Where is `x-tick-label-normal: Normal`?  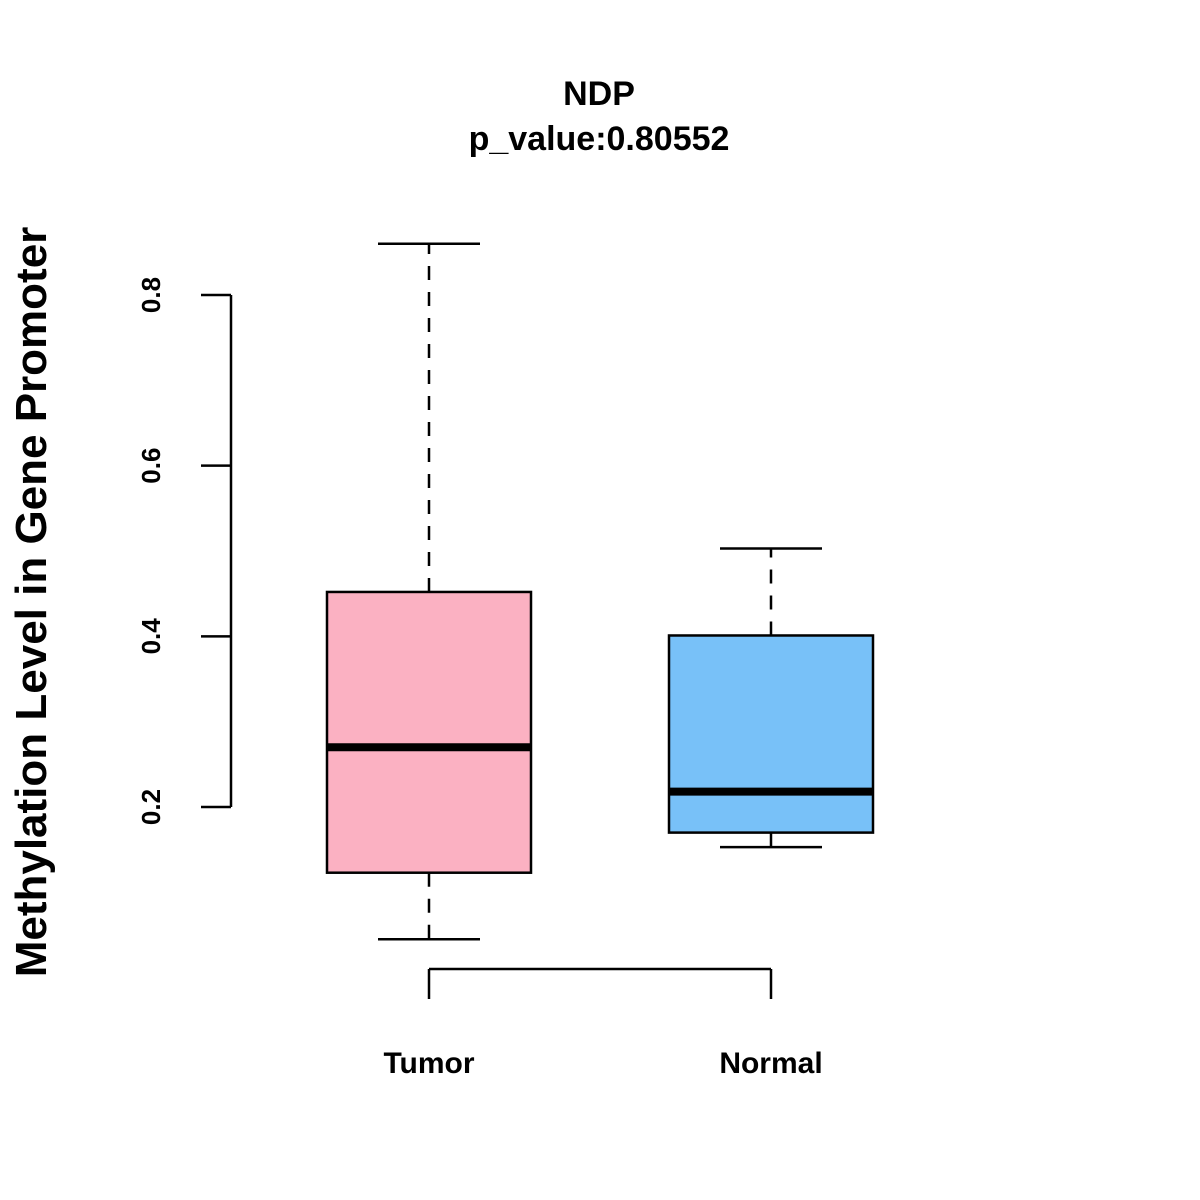
x-tick-label-normal: Normal is located at coordinates (770, 1063).